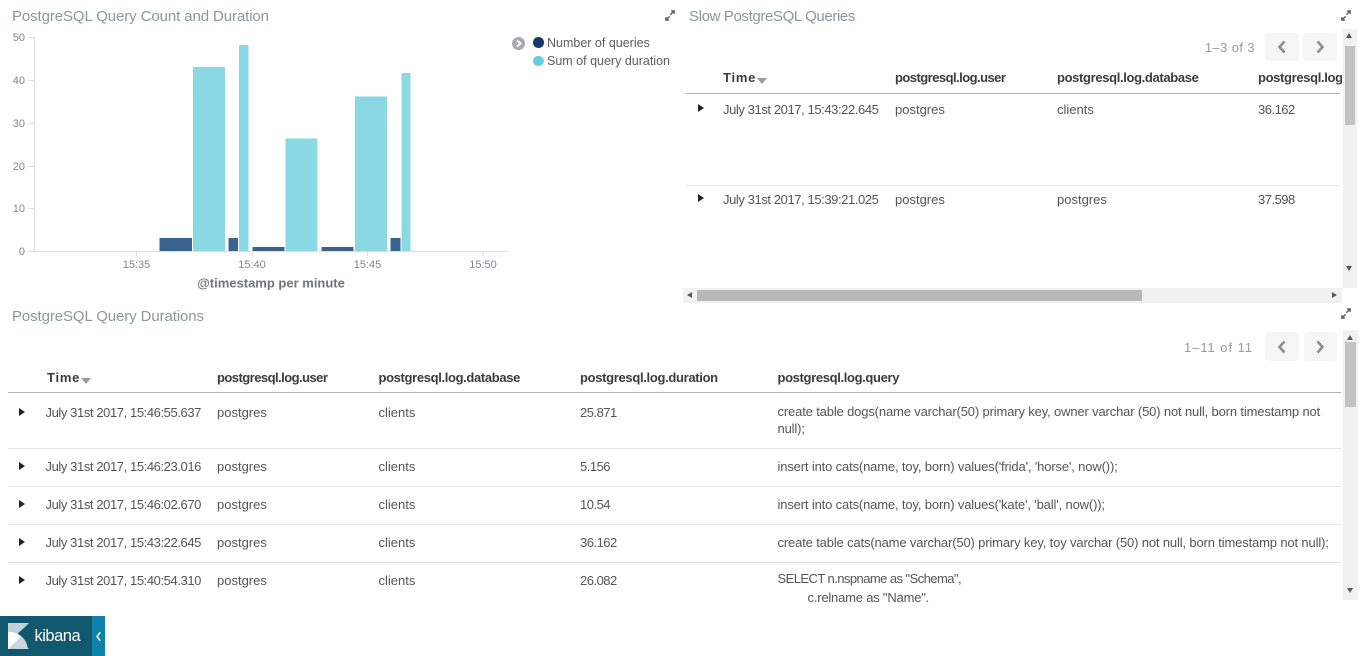  I want to click on svg-text: 50, so click(19, 38).